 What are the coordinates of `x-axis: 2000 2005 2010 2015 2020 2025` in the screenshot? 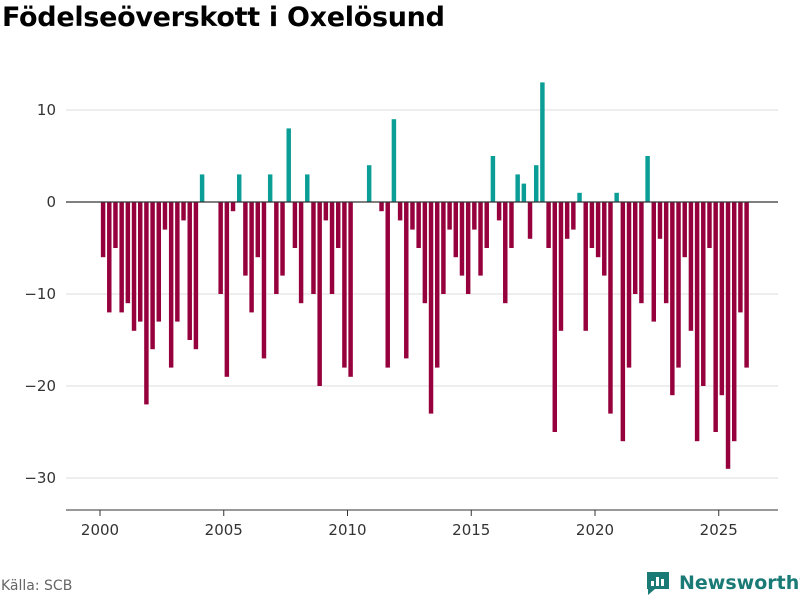 It's located at (422, 524).